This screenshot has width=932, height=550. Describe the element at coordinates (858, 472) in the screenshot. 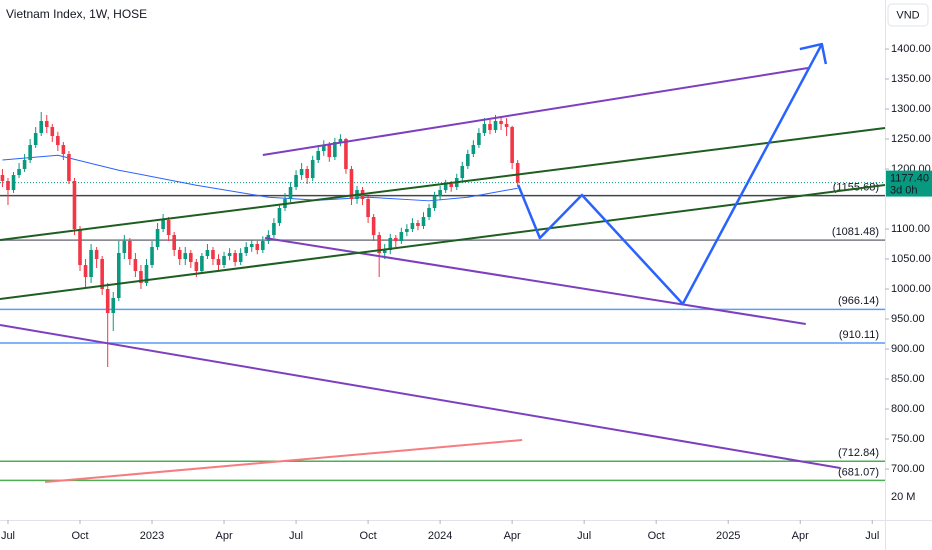

I see `level-label: (681.07)` at that location.